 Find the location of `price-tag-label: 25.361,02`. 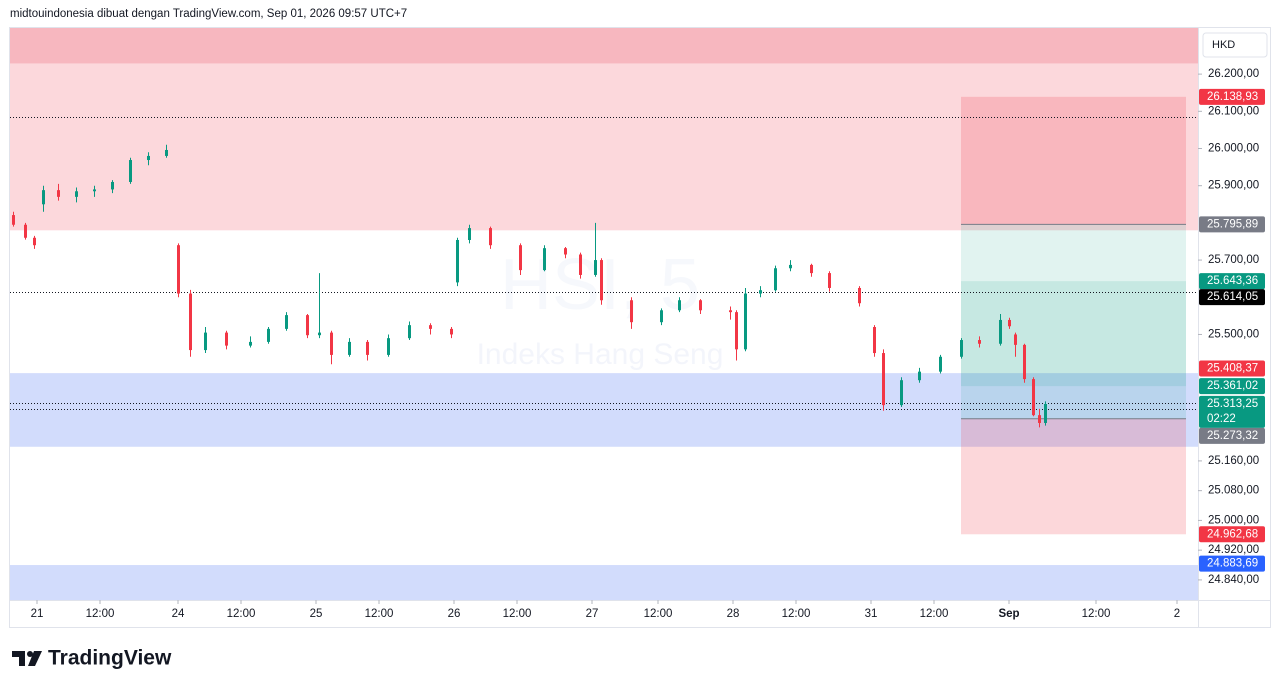

price-tag-label: 25.361,02 is located at coordinates (1232, 386).